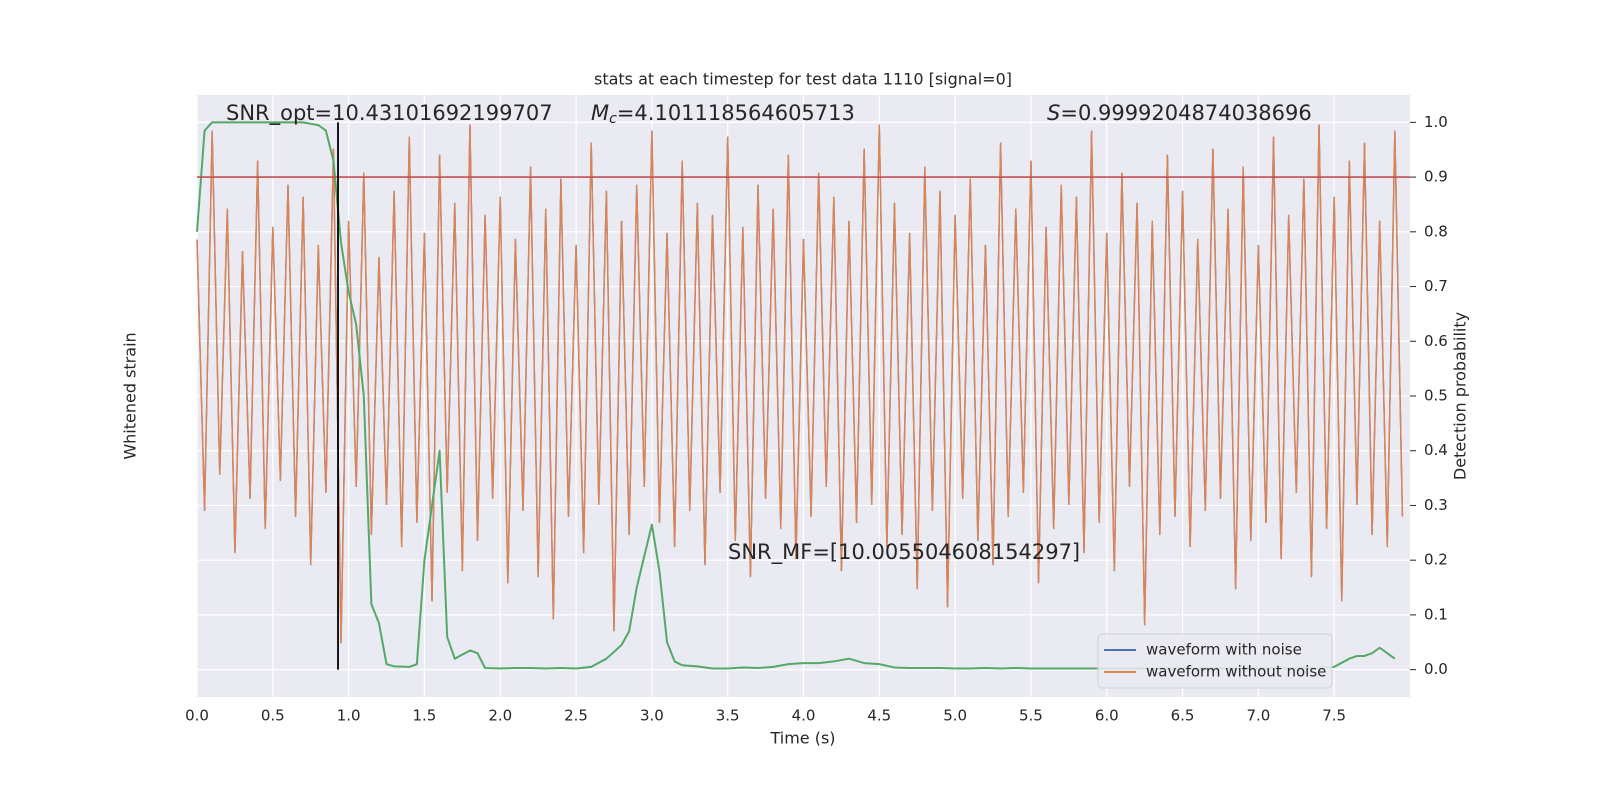 This screenshot has height=800, width=1600. Describe the element at coordinates (1031, 716) in the screenshot. I see `x-tick-label: 5.5` at that location.